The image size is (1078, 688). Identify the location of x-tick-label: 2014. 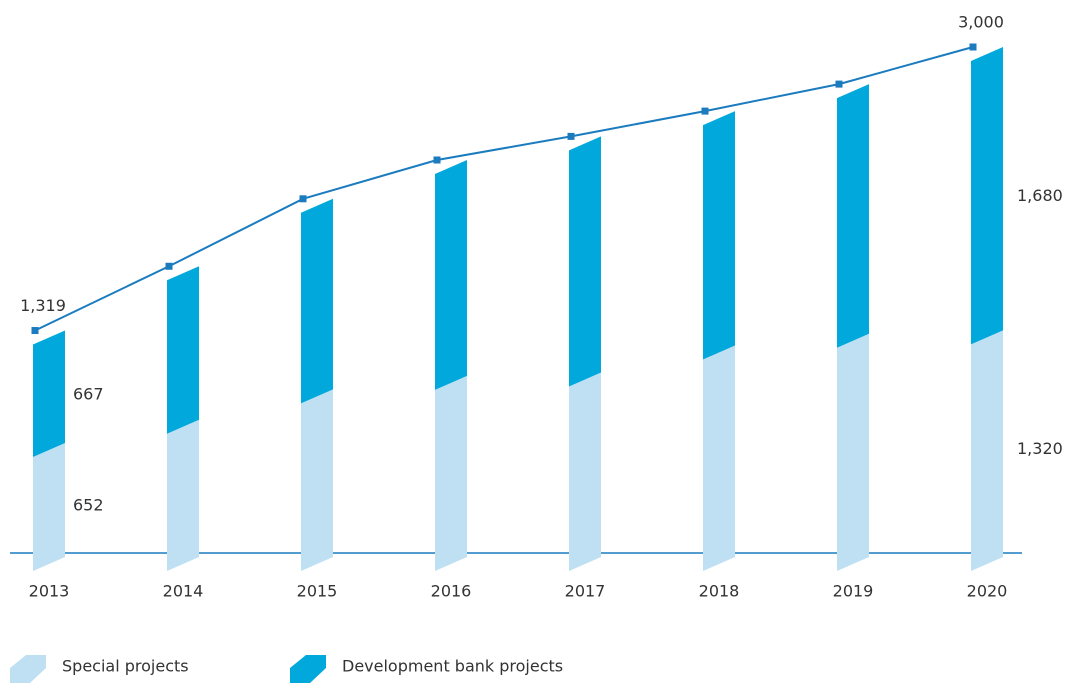
(183, 591).